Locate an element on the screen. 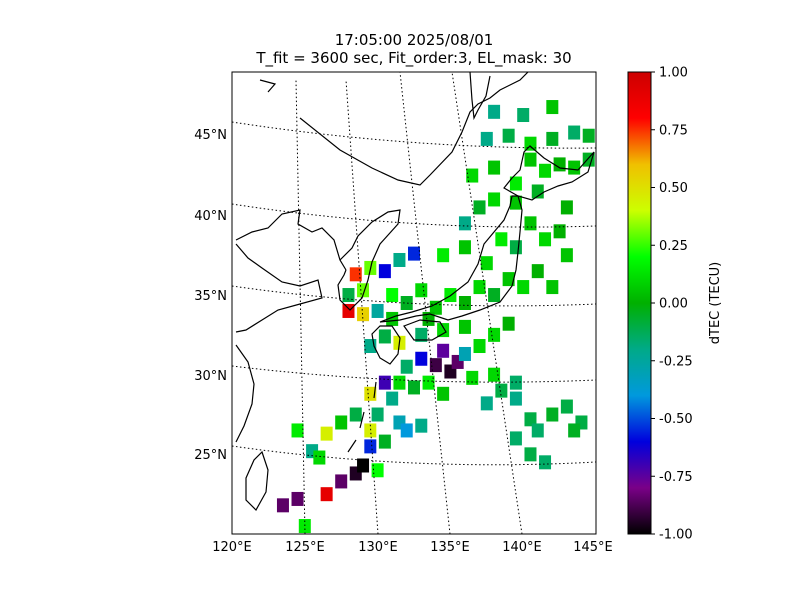 This screenshot has height=600, width=800. coastline-china is located at coordinates (279, 343).